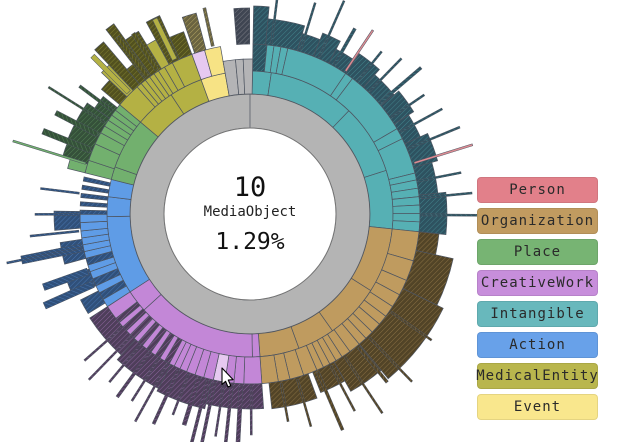 The image size is (628, 442). What do you see at coordinates (537, 190) in the screenshot?
I see `legend-item-person: Person` at bounding box center [537, 190].